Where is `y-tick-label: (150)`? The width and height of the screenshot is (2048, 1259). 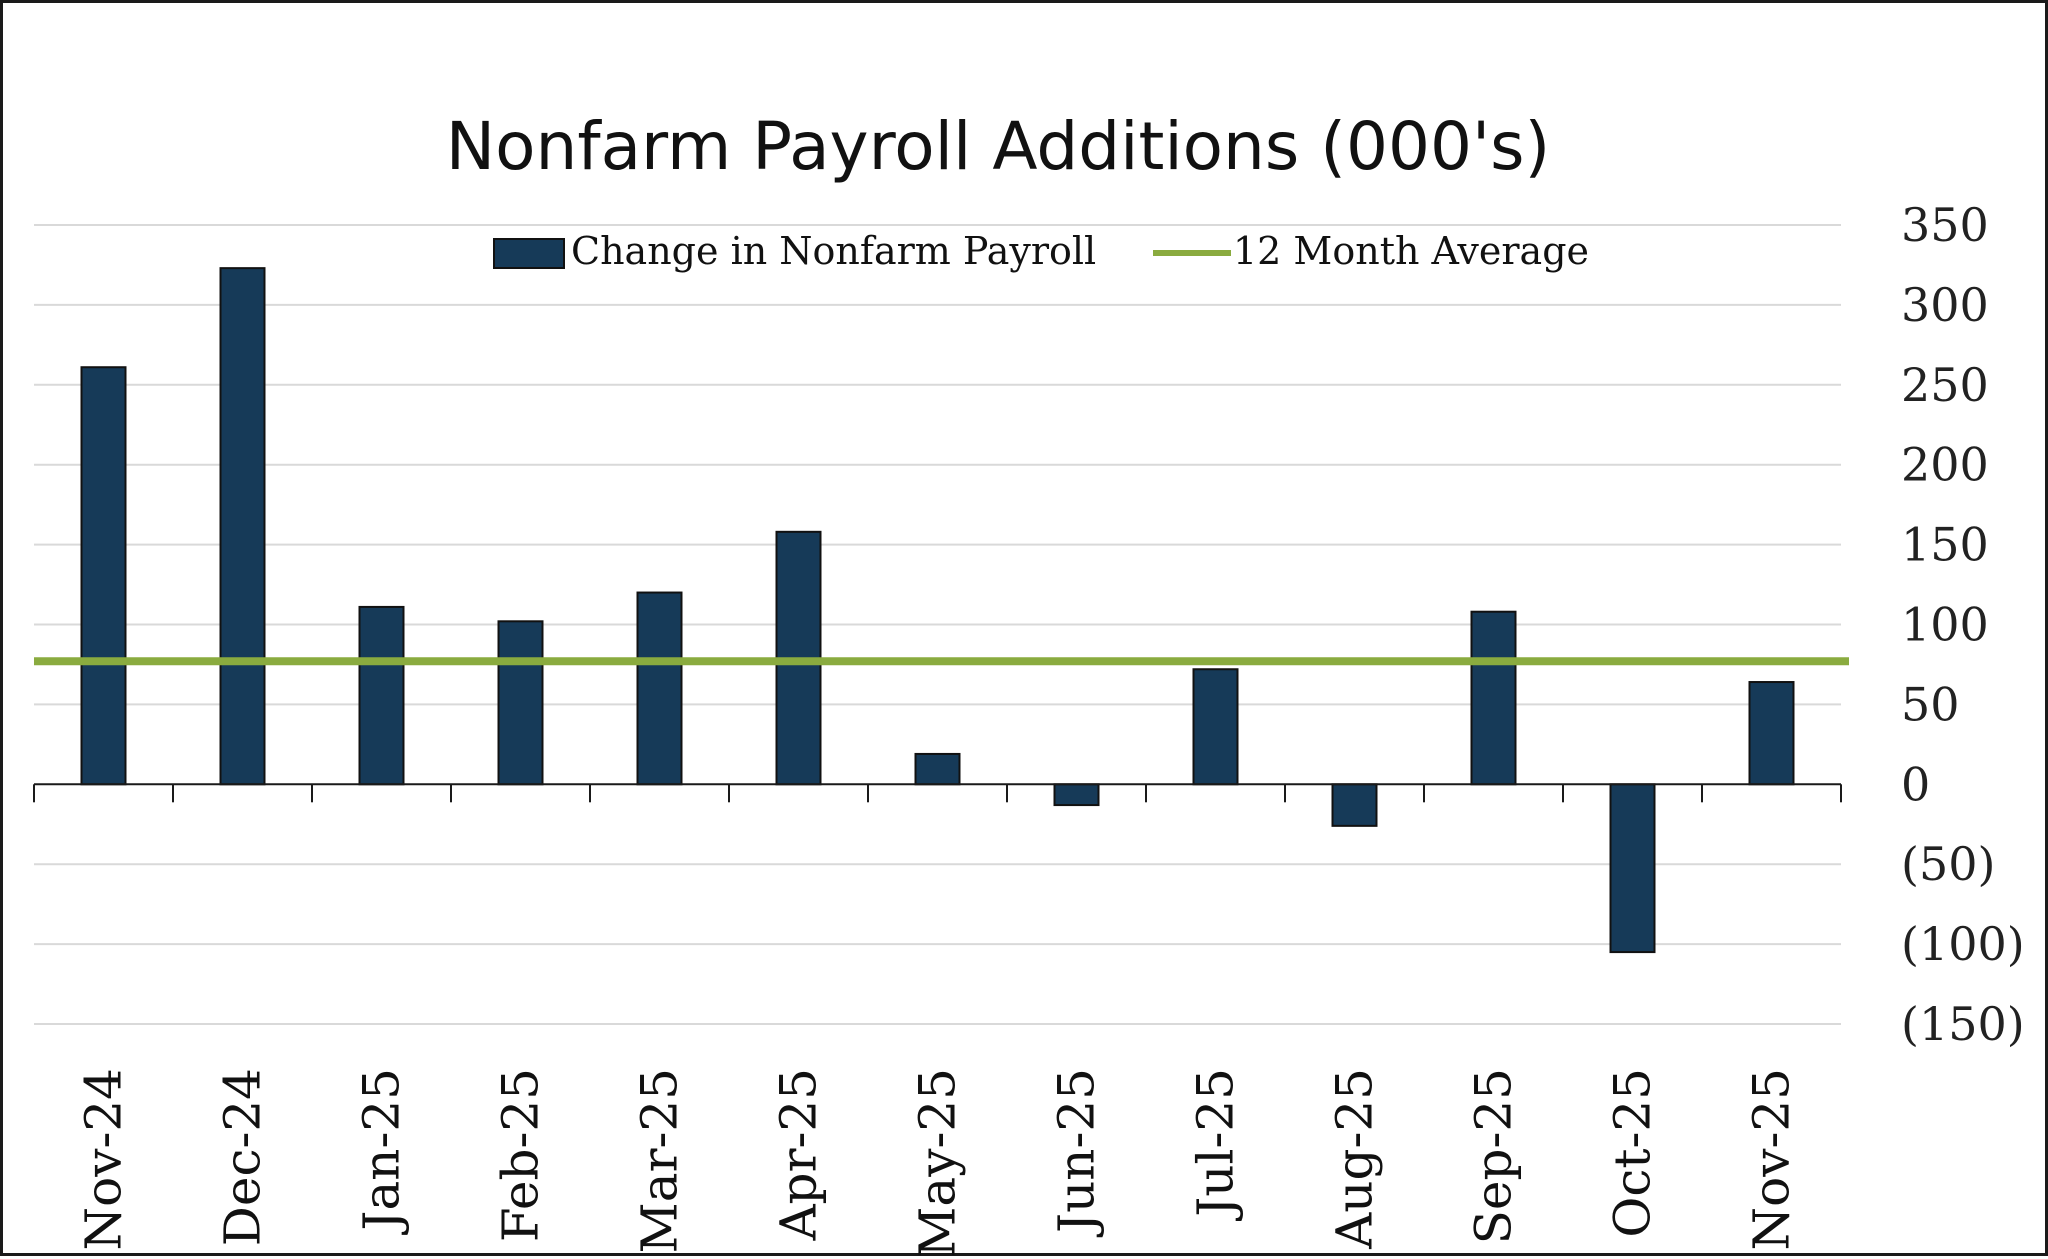
y-tick-label: (150) is located at coordinates (1963, 1024).